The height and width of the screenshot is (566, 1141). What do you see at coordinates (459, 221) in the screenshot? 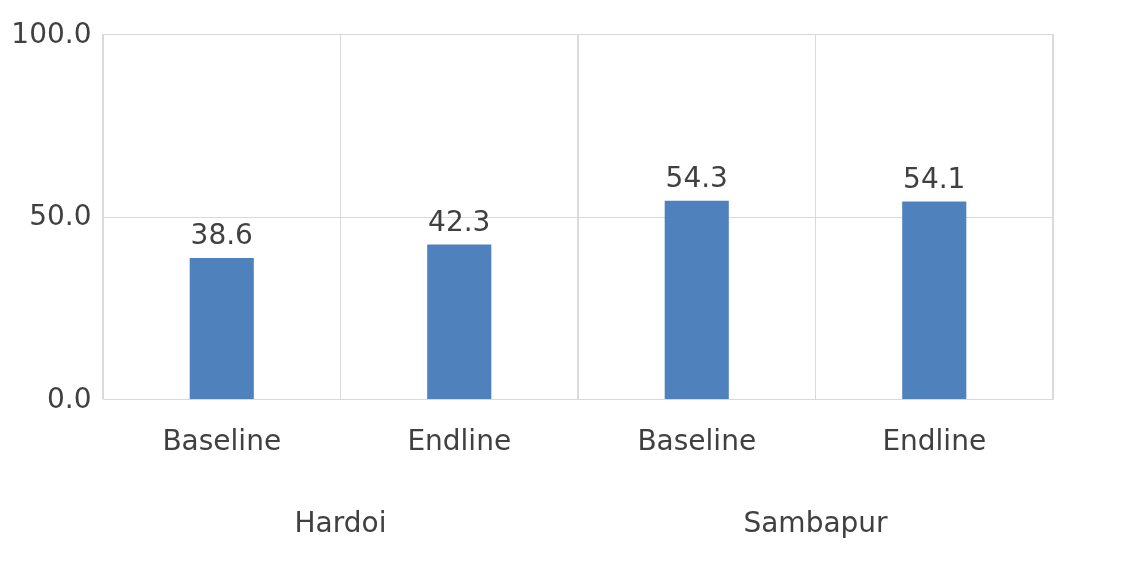
I see `data-label: 42.3` at bounding box center [459, 221].